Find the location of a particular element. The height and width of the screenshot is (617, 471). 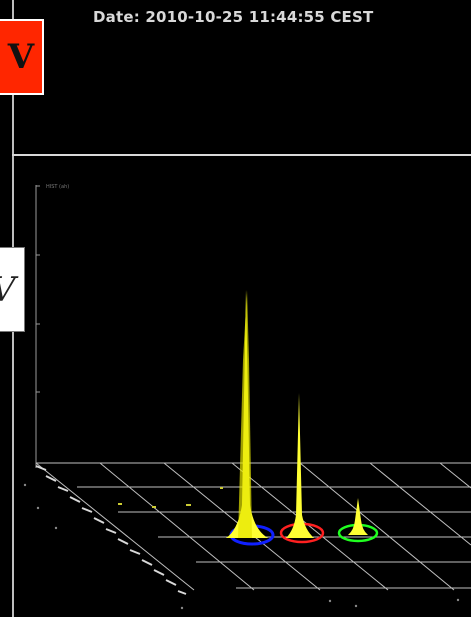

top-letter-badge: V is located at coordinates (22, 57).